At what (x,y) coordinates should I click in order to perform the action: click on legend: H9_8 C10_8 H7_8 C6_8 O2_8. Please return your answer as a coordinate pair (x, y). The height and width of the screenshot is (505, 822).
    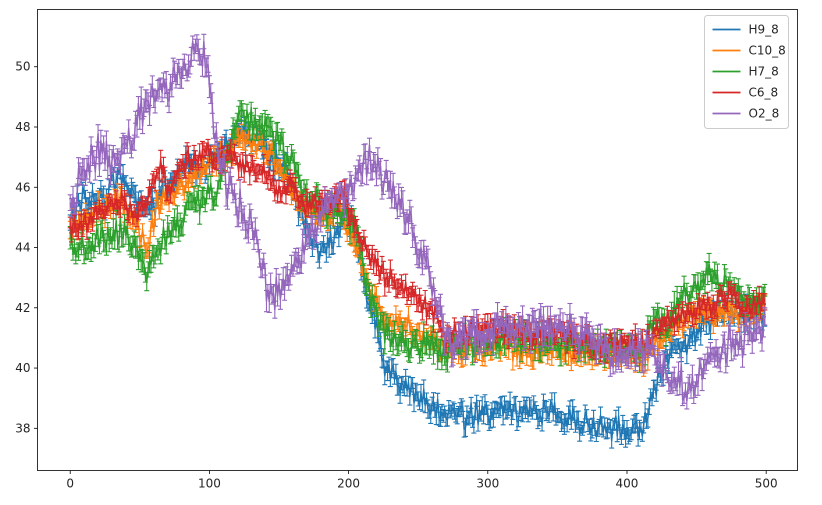
    Looking at the image, I should click on (746, 72).